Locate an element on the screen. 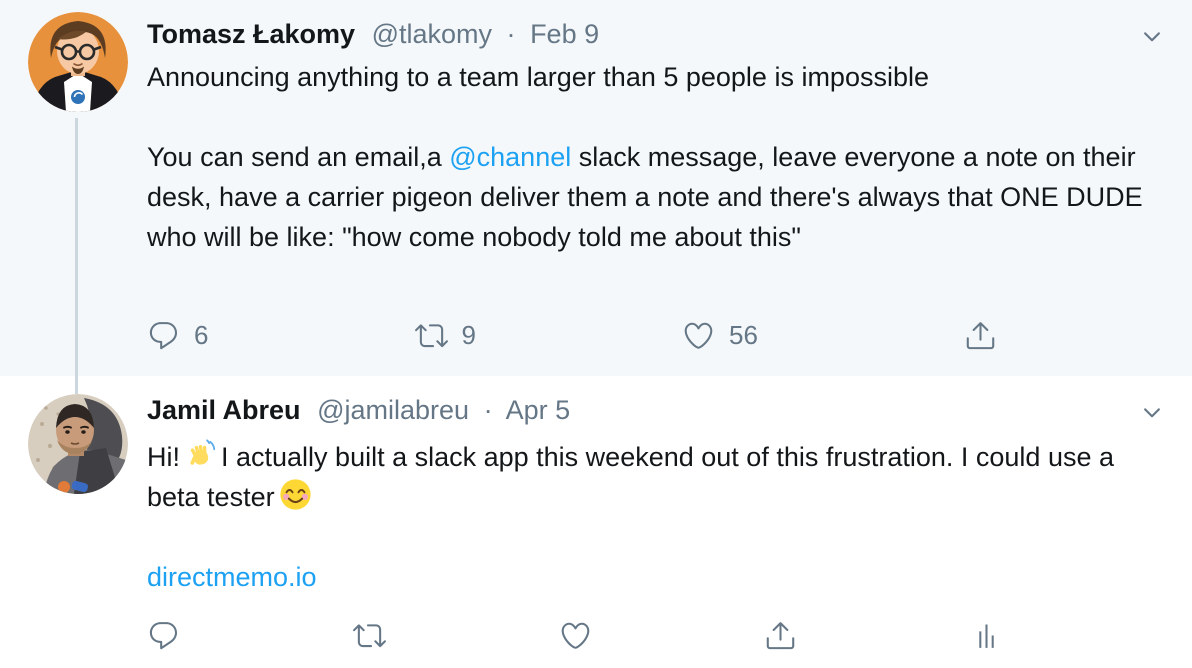 The height and width of the screenshot is (668, 1192). author-handle: @jamilabreu is located at coordinates (393, 410).